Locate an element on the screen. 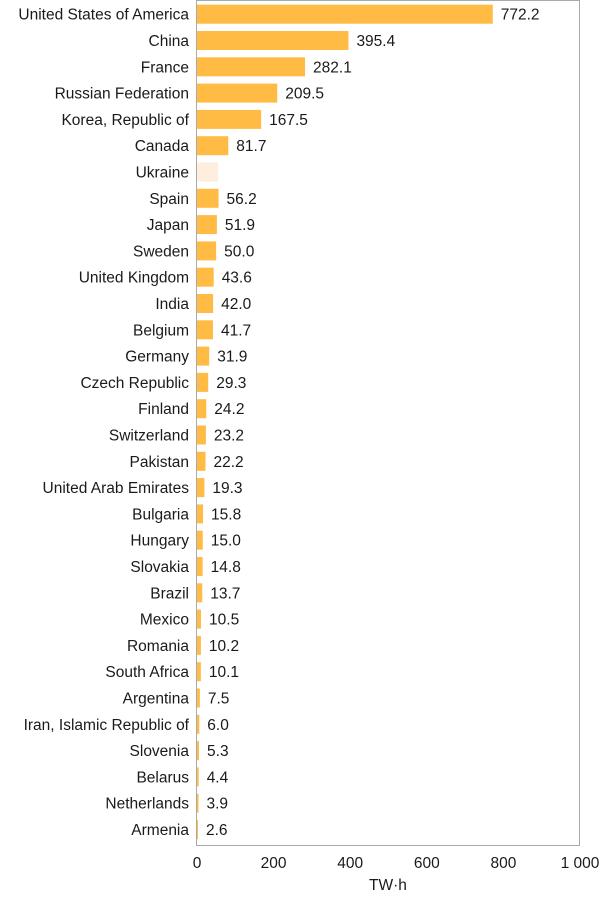 This screenshot has height=898, width=600. value-label-pakistan: 22.2 is located at coordinates (229, 462).